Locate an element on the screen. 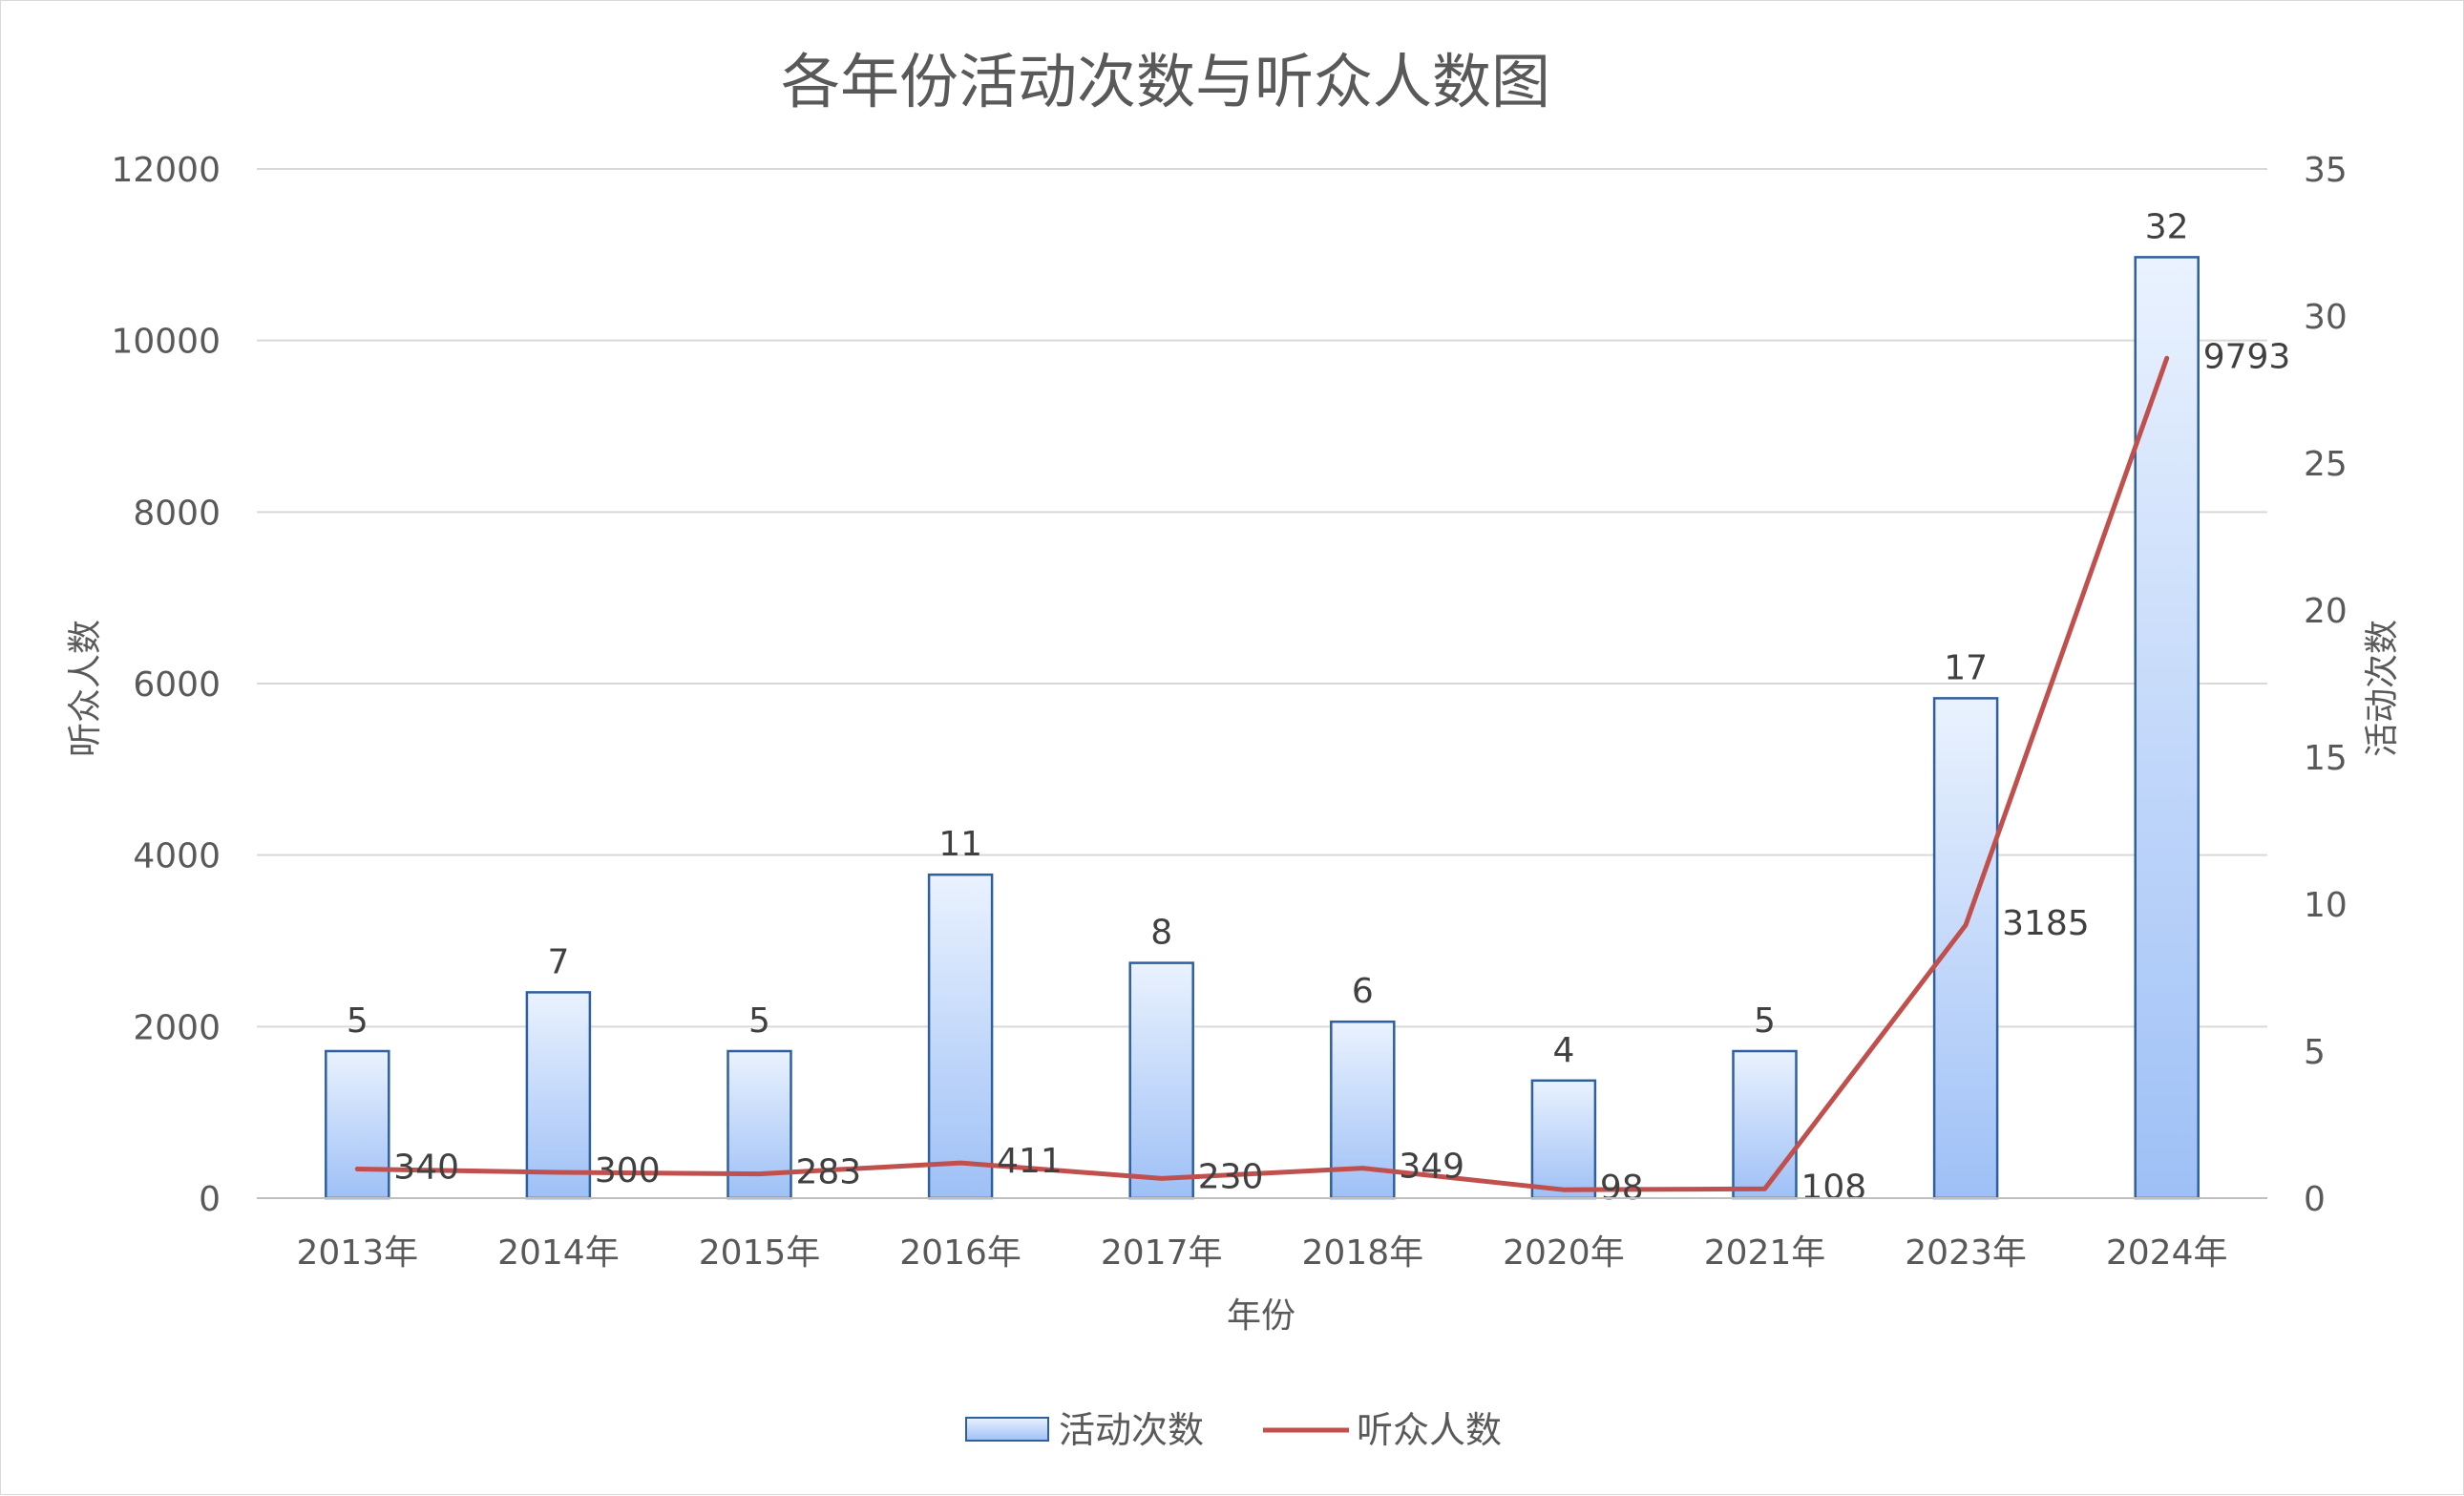  bar-data-label: 32 is located at coordinates (2167, 226).